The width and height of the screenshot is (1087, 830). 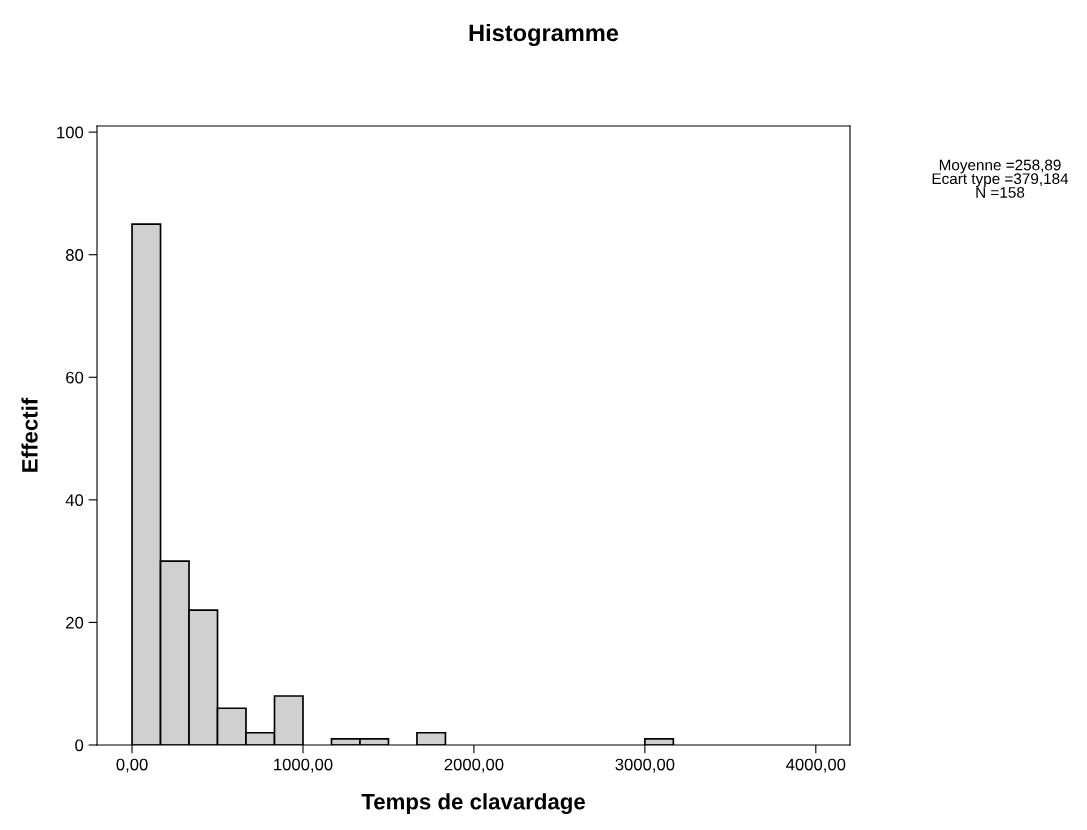 I want to click on x-tick-label: 4000,00, so click(x=816, y=765).